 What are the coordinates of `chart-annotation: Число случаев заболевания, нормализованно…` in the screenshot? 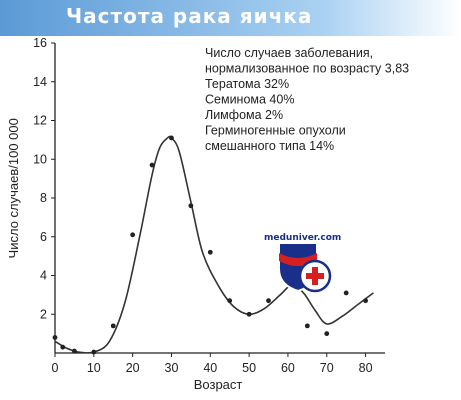 It's located at (307, 99).